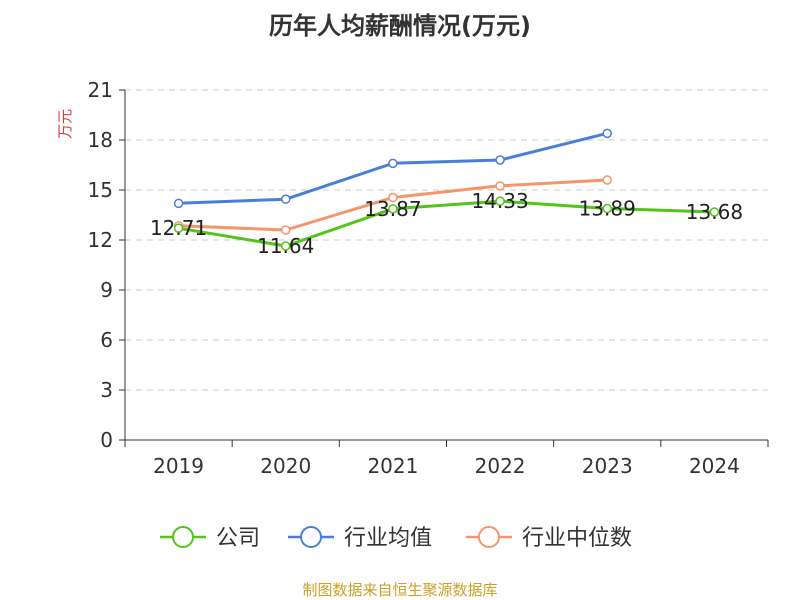  Describe the element at coordinates (607, 466) in the screenshot. I see `x-tick-label: 2023` at that location.